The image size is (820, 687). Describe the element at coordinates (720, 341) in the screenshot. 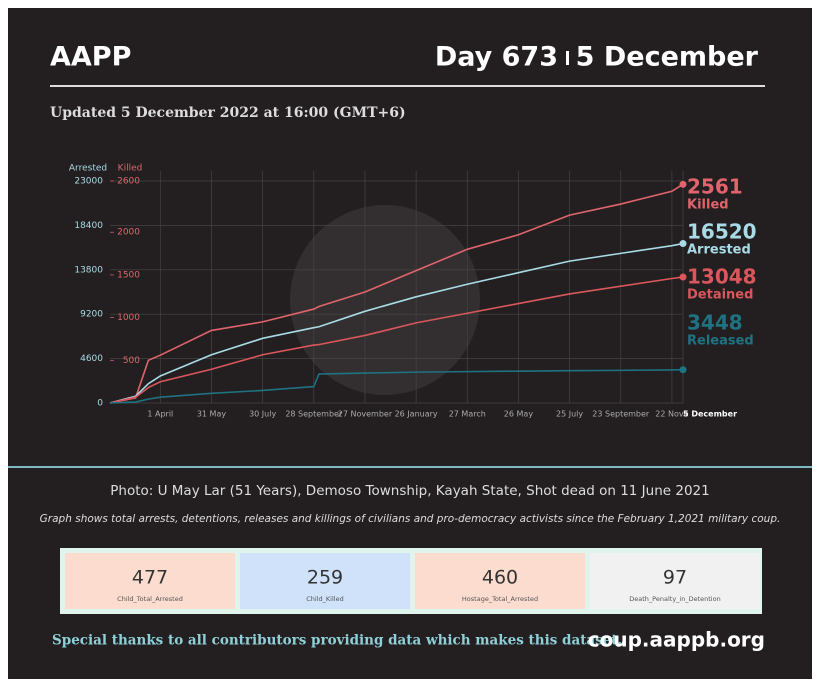

I see `legend-label: Released` at that location.